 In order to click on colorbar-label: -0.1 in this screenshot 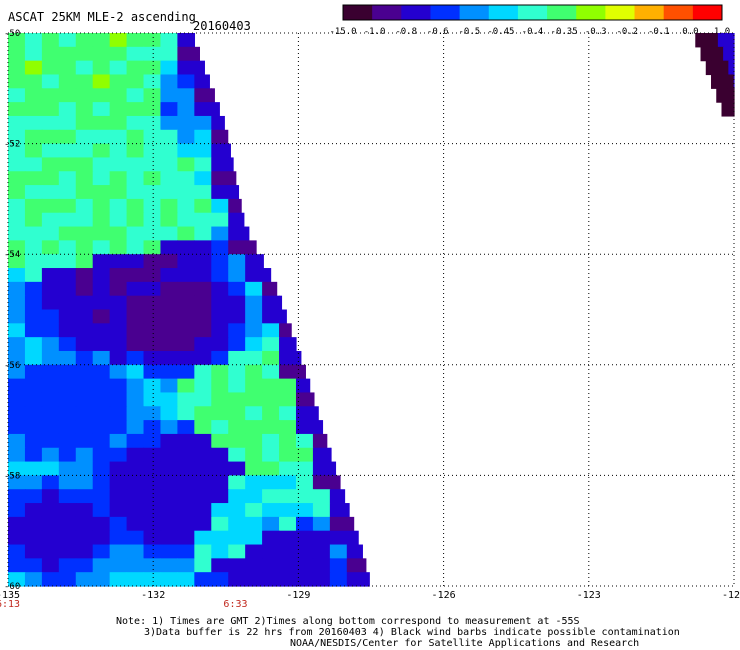, I will do `click(659, 32)`.